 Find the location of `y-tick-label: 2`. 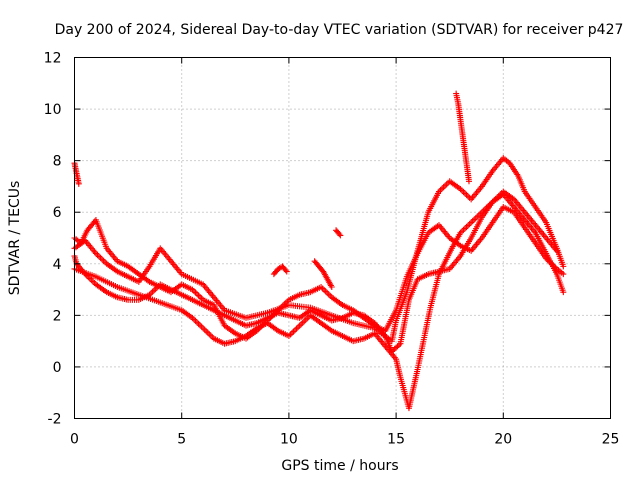

y-tick-label: 2 is located at coordinates (57, 316).